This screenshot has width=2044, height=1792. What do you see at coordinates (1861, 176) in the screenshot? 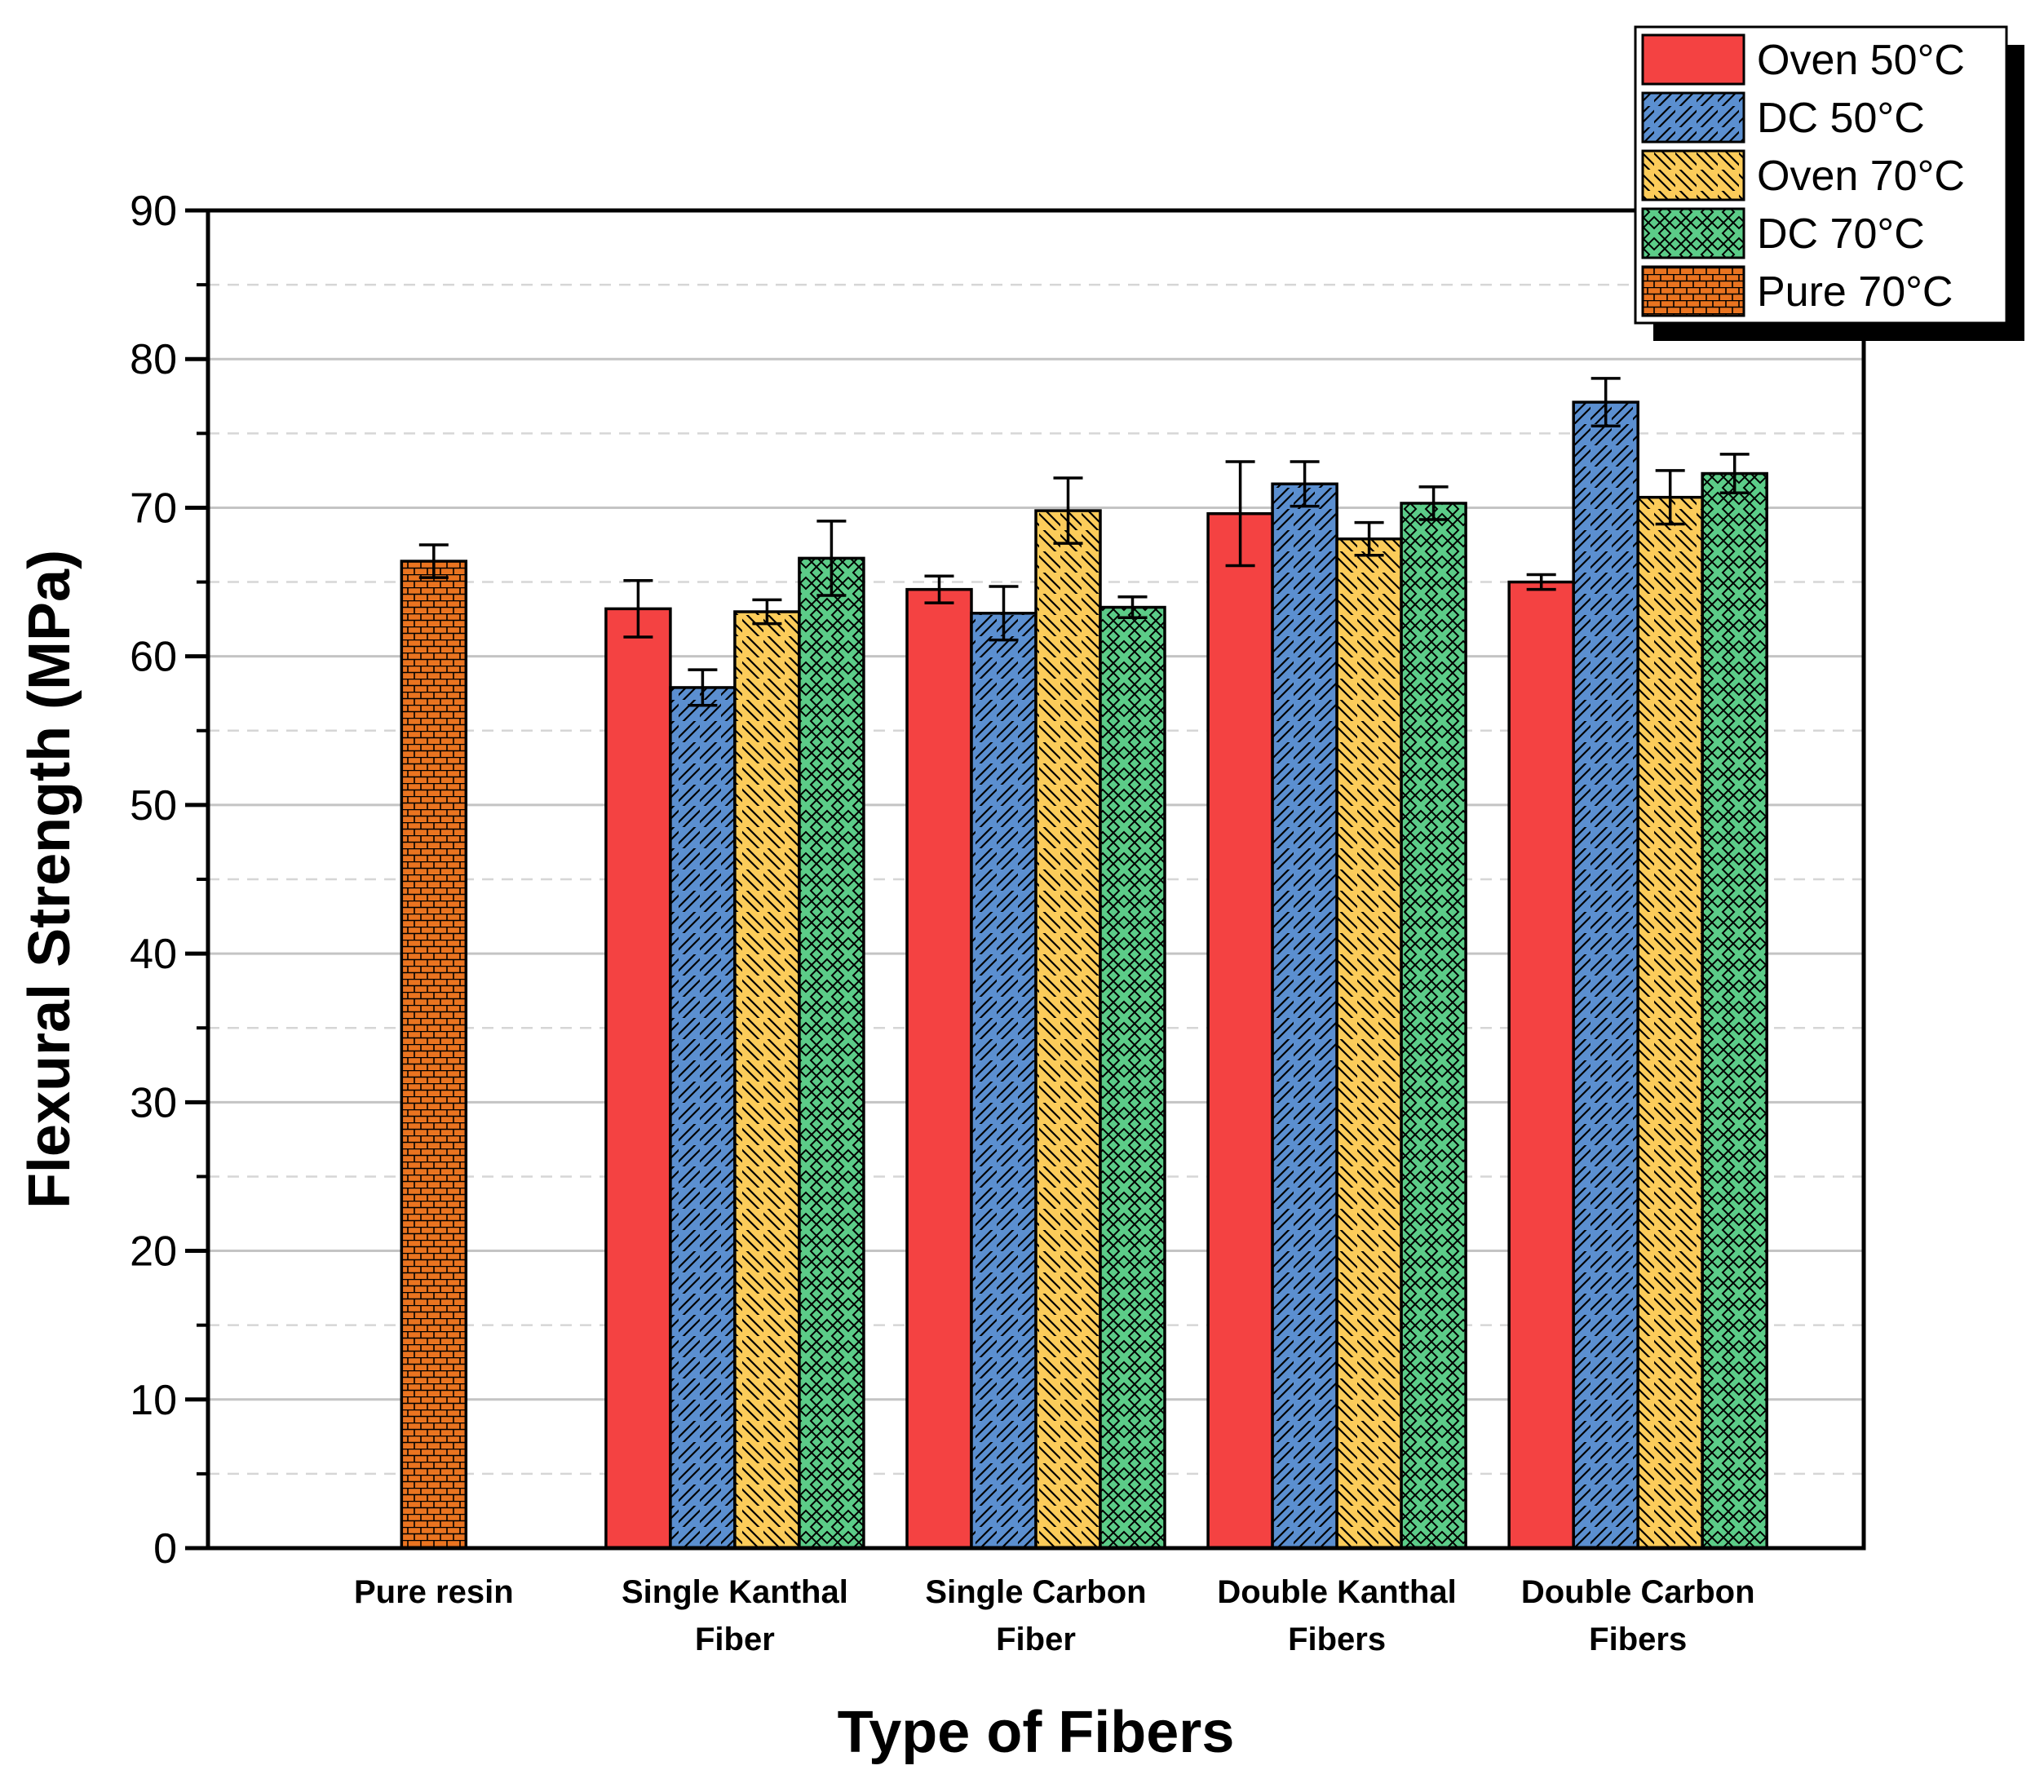
I see `legend-label: Oven 70°C` at bounding box center [1861, 176].